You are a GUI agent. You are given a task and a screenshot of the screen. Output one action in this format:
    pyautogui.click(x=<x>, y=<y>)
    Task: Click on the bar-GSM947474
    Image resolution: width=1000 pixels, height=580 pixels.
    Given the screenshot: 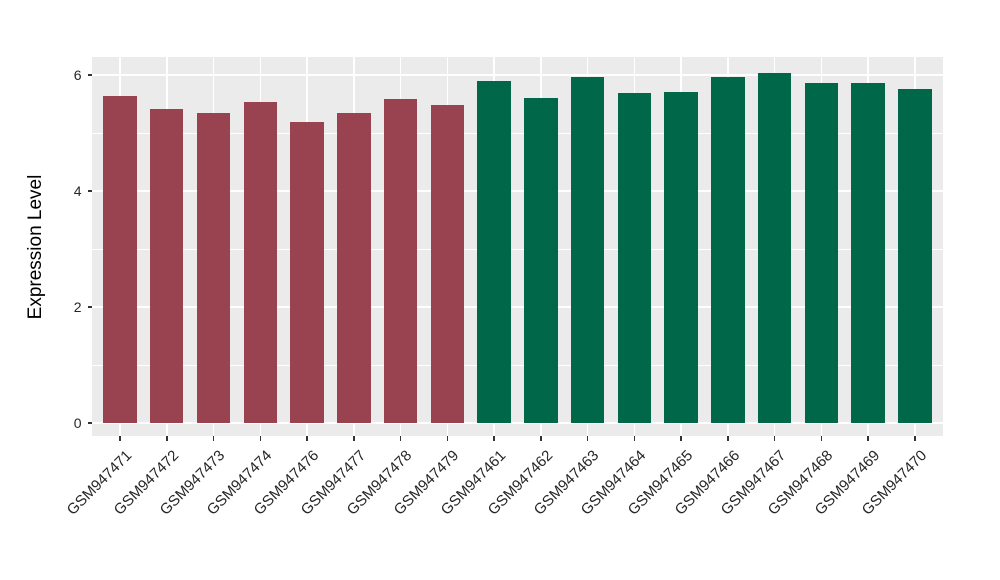 What is the action you would take?
    pyautogui.click(x=260, y=262)
    